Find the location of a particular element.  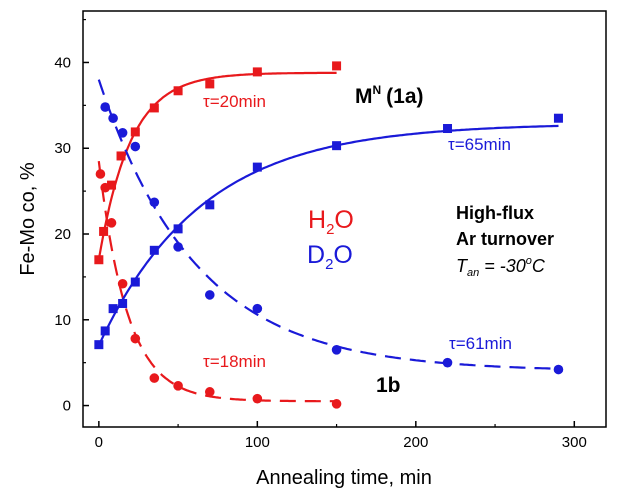

h2o-o: O is located at coordinates (343, 220).